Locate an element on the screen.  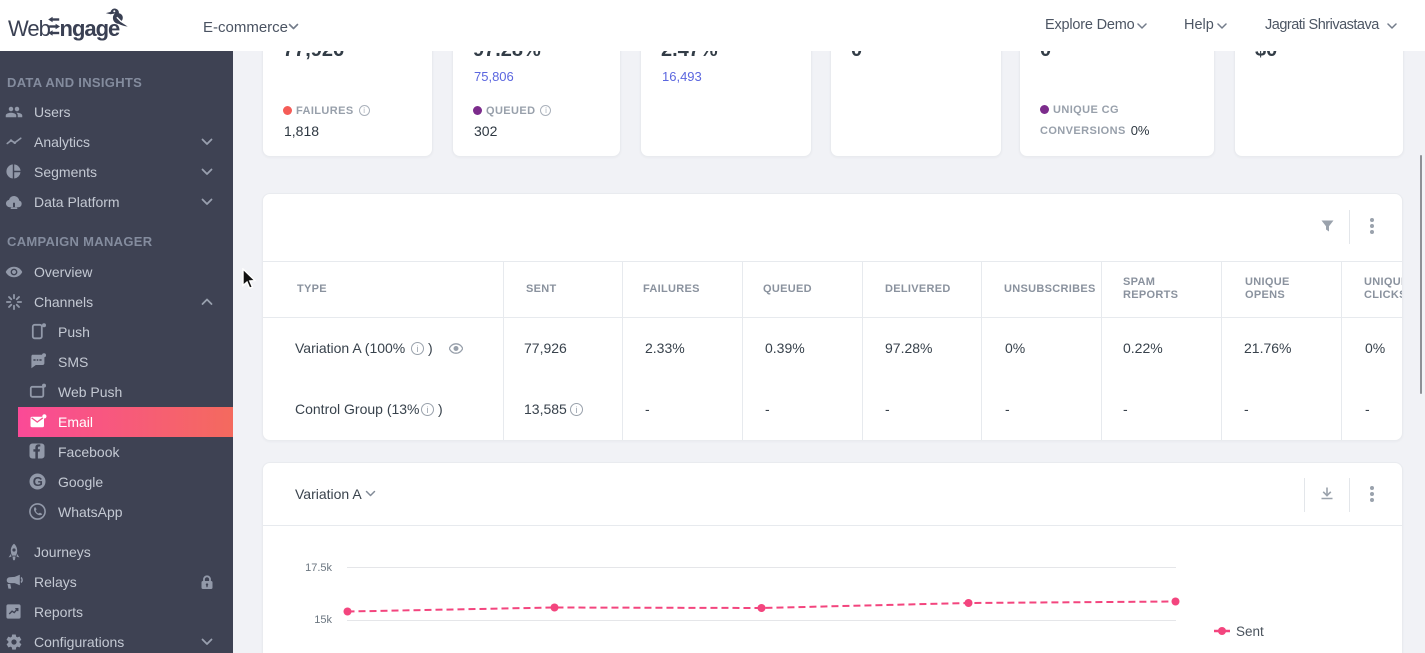
svg-text: G is located at coordinates (38, 481).